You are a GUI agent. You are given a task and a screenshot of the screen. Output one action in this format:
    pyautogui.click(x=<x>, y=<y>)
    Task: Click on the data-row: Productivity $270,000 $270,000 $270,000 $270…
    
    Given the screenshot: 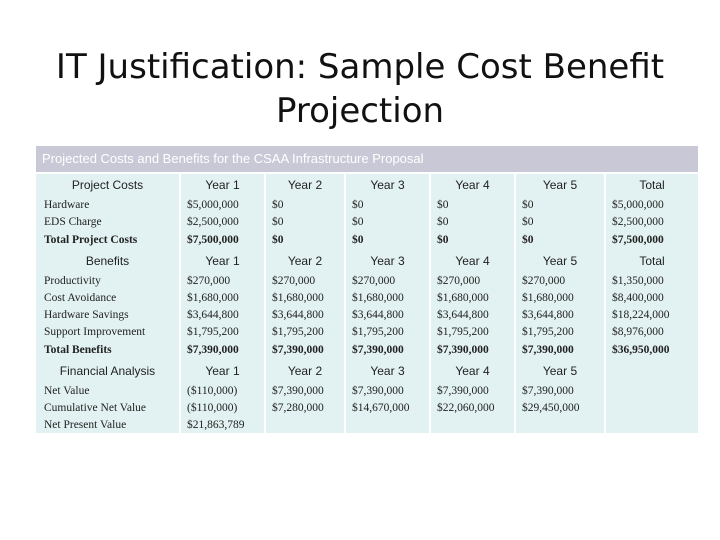 What is the action you would take?
    pyautogui.click(x=367, y=280)
    